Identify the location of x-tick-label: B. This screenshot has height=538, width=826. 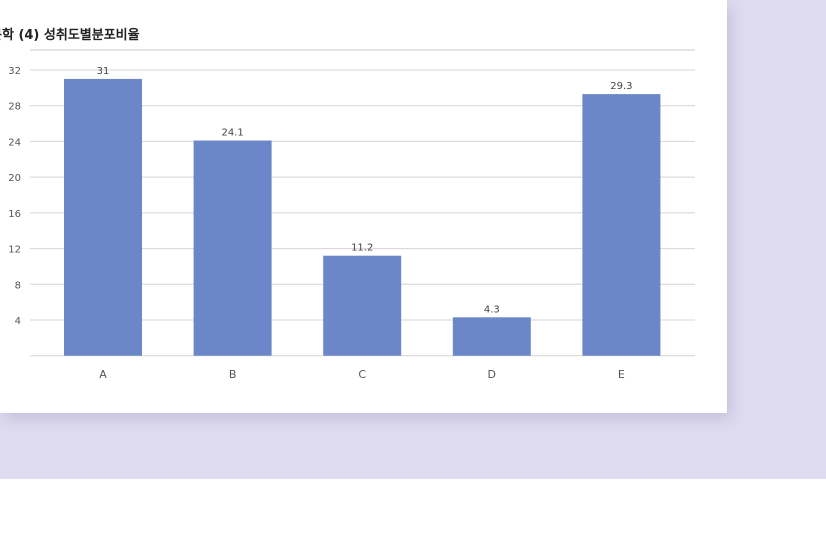
(233, 374).